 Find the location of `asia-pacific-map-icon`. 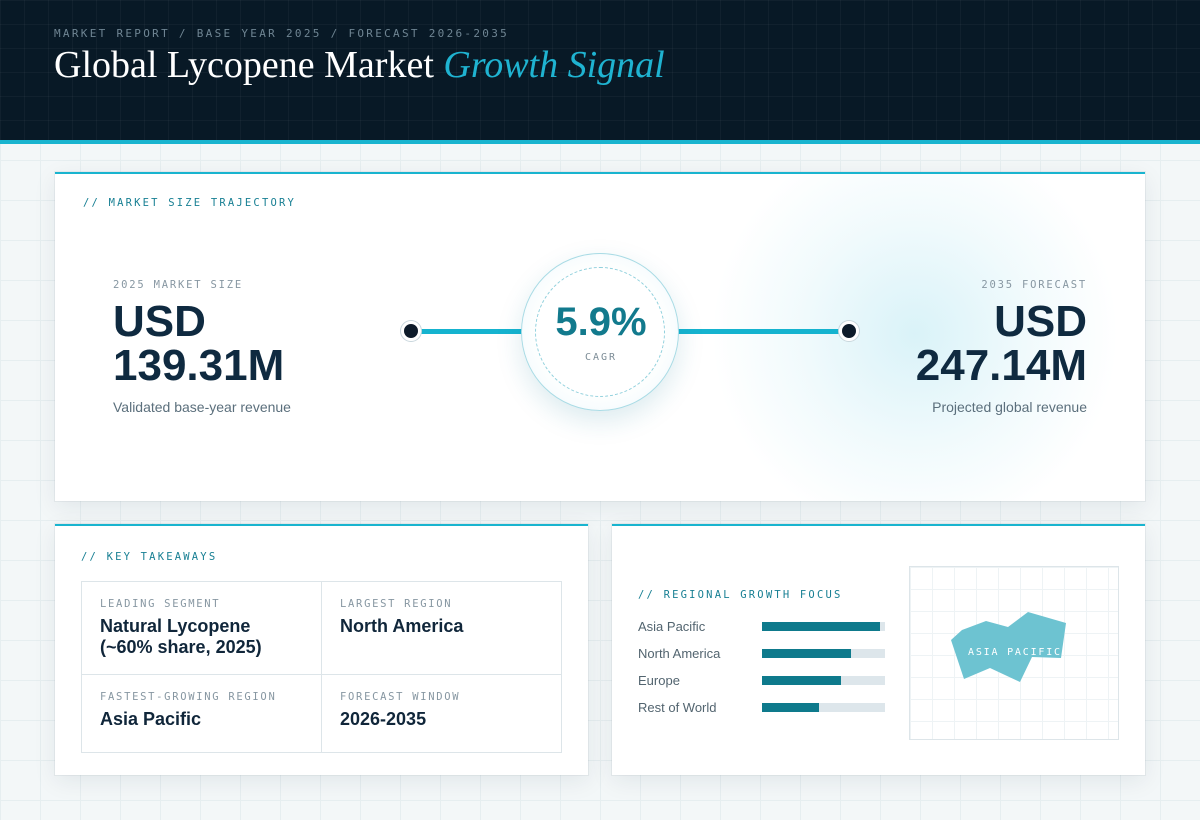

asia-pacific-map-icon is located at coordinates (1008, 647).